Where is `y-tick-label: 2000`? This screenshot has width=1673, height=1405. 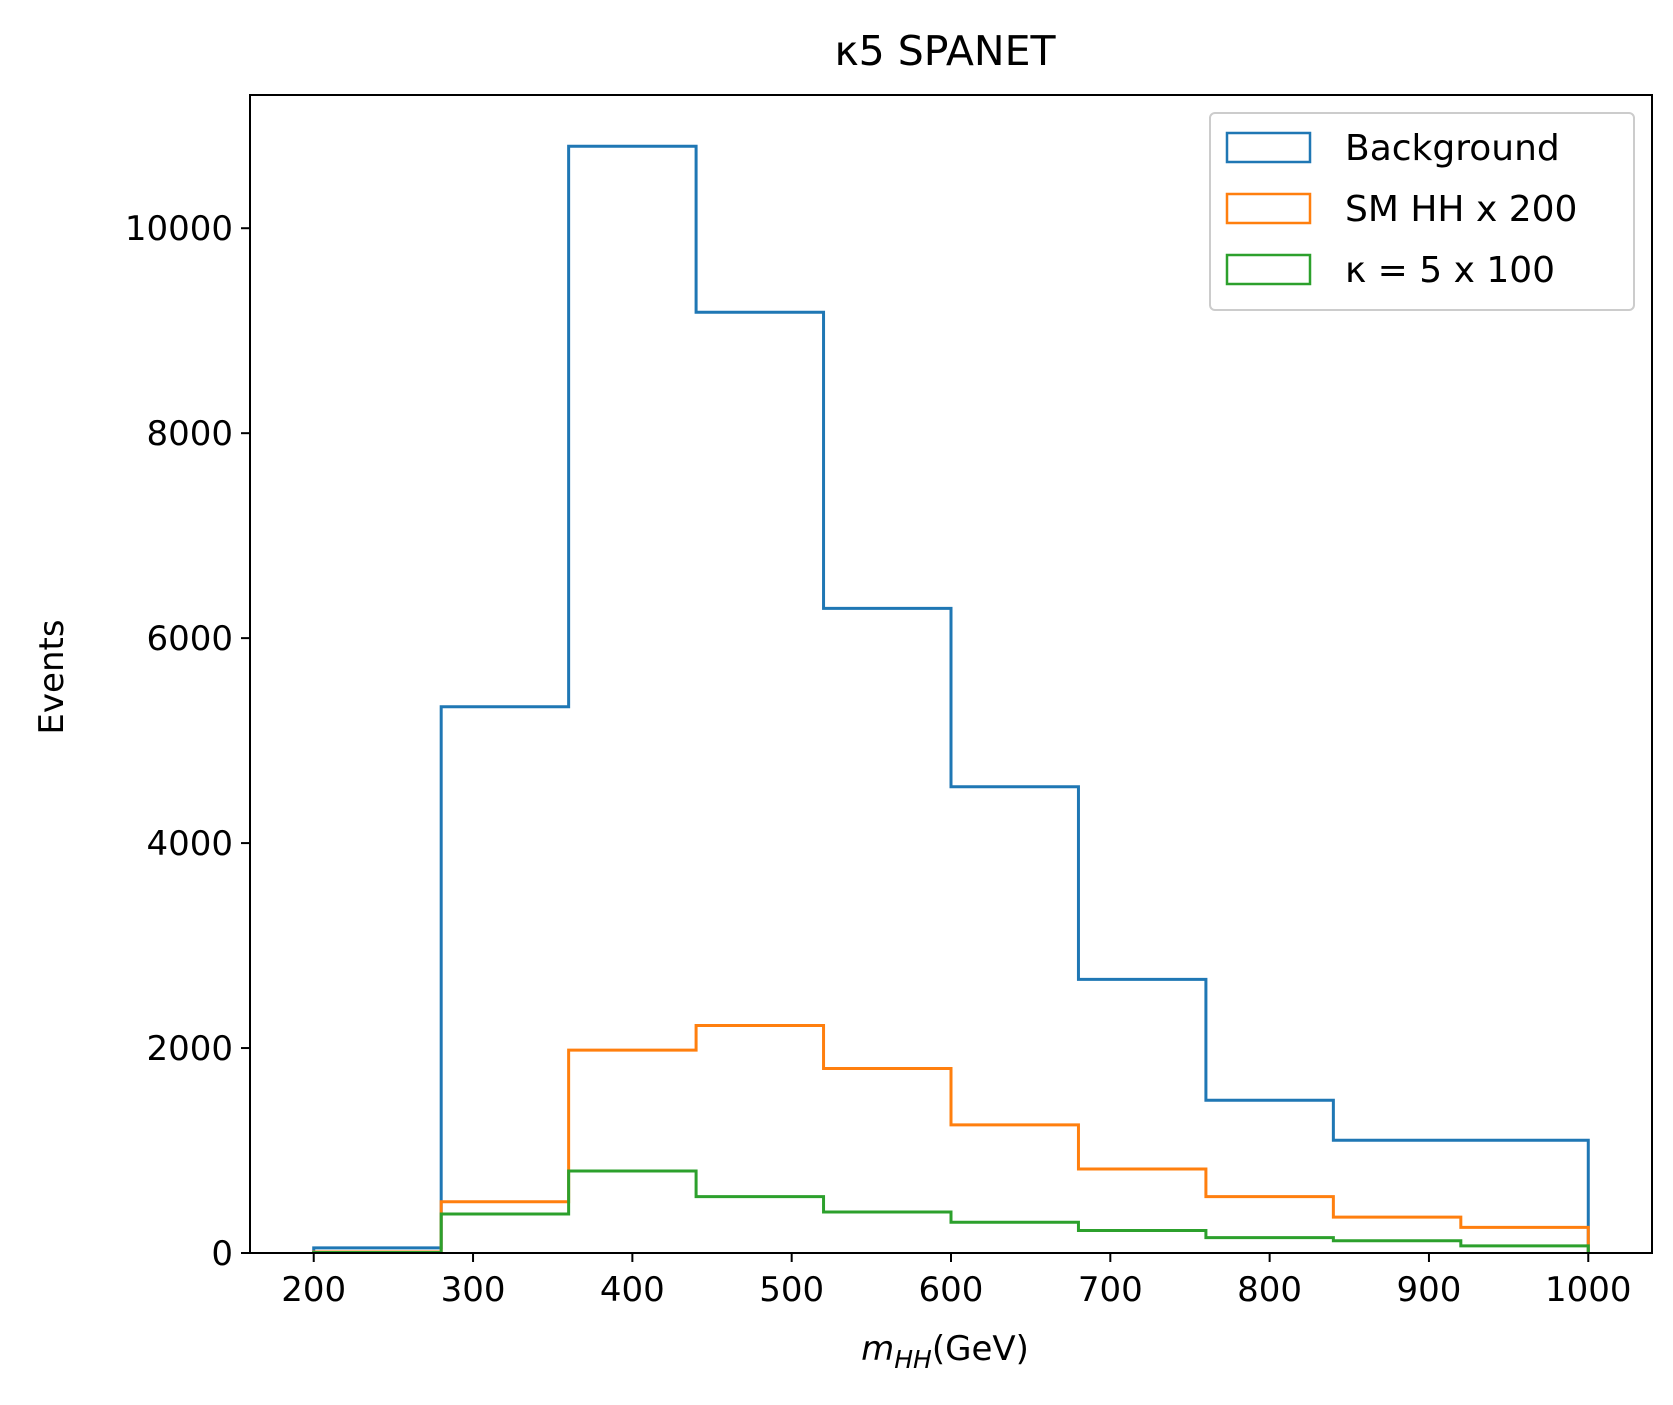 y-tick-label: 2000 is located at coordinates (189, 1049).